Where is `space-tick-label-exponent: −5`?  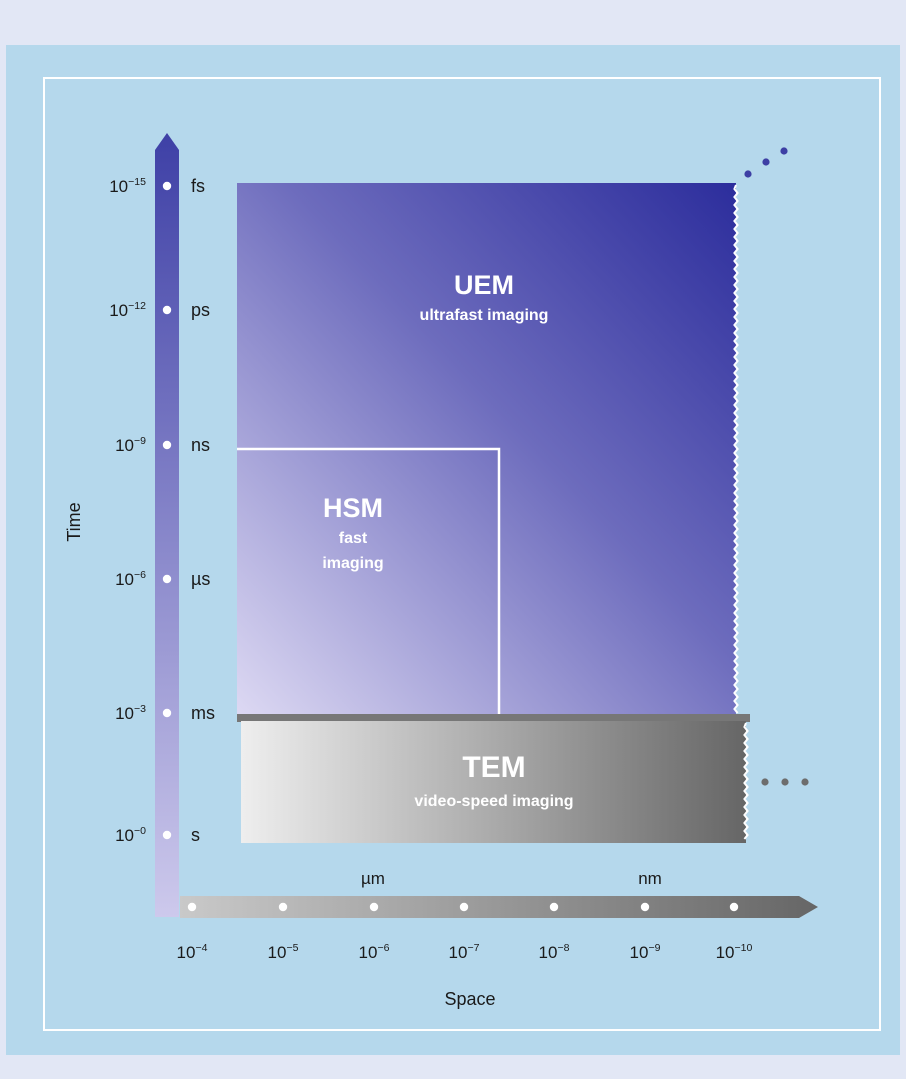 space-tick-label-exponent: −5 is located at coordinates (292, 948).